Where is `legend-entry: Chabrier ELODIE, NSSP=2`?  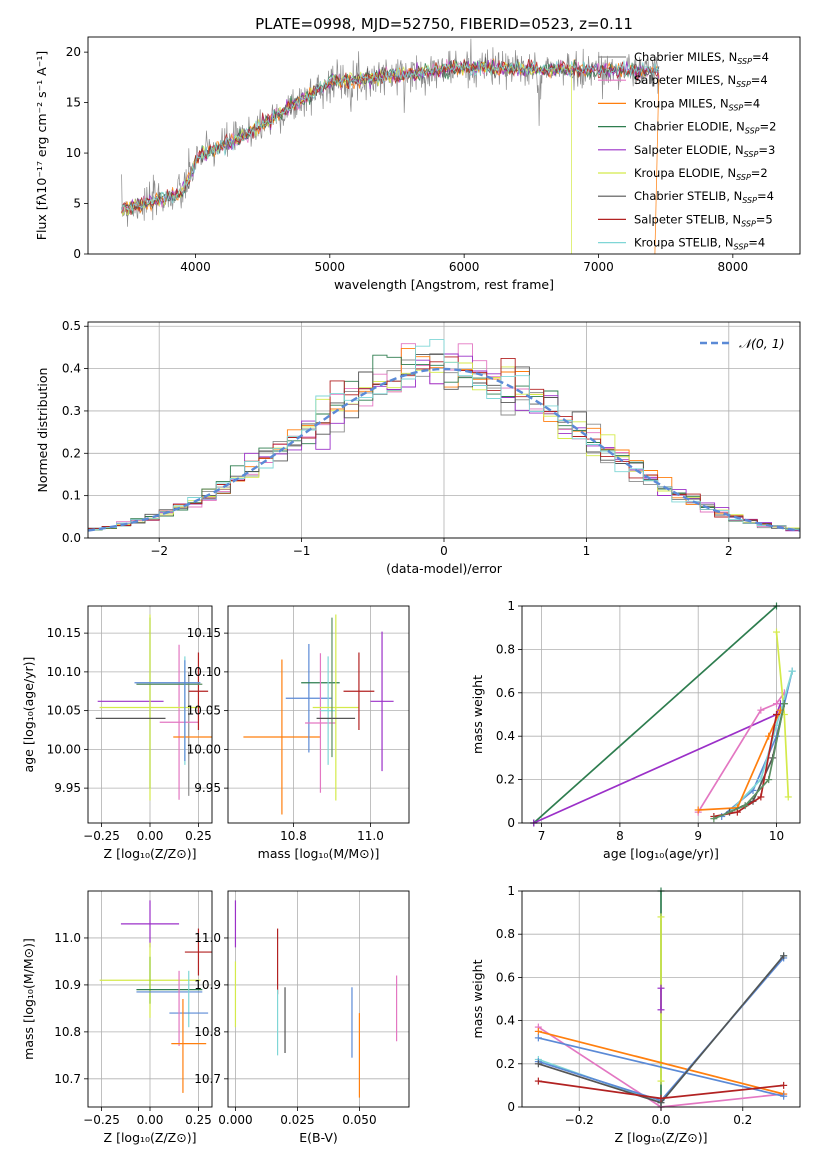
legend-entry: Chabrier ELODIE, NSSP=2 is located at coordinates (705, 128).